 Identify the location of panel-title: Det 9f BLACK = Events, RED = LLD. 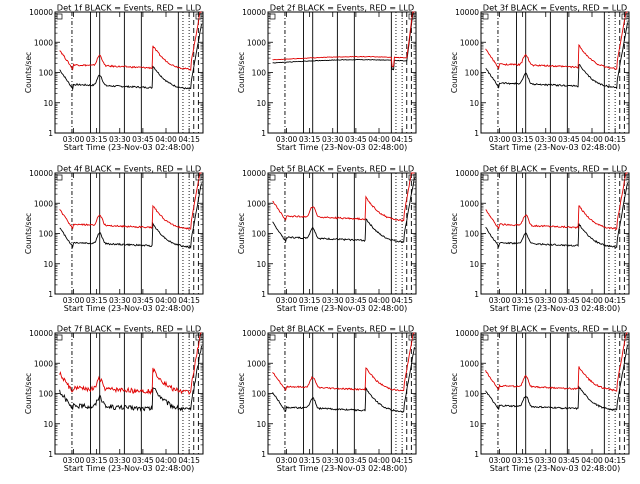
(555, 329).